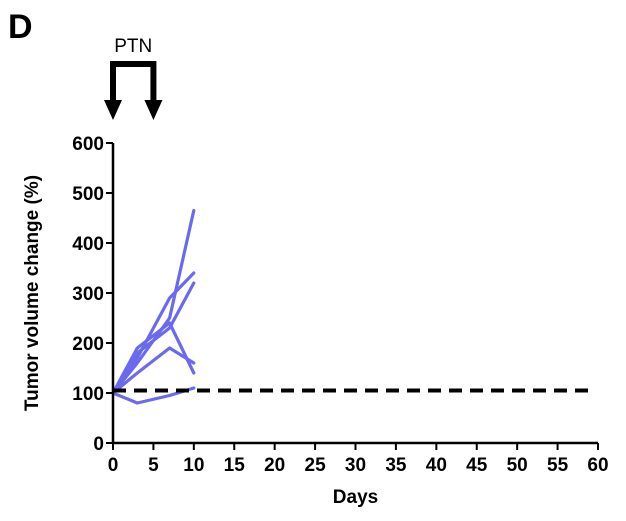 The width and height of the screenshot is (626, 521). I want to click on x-axis-ticks: 0 5 10 15 20 25 30 35 40 45 50 55 60, so click(358, 459).